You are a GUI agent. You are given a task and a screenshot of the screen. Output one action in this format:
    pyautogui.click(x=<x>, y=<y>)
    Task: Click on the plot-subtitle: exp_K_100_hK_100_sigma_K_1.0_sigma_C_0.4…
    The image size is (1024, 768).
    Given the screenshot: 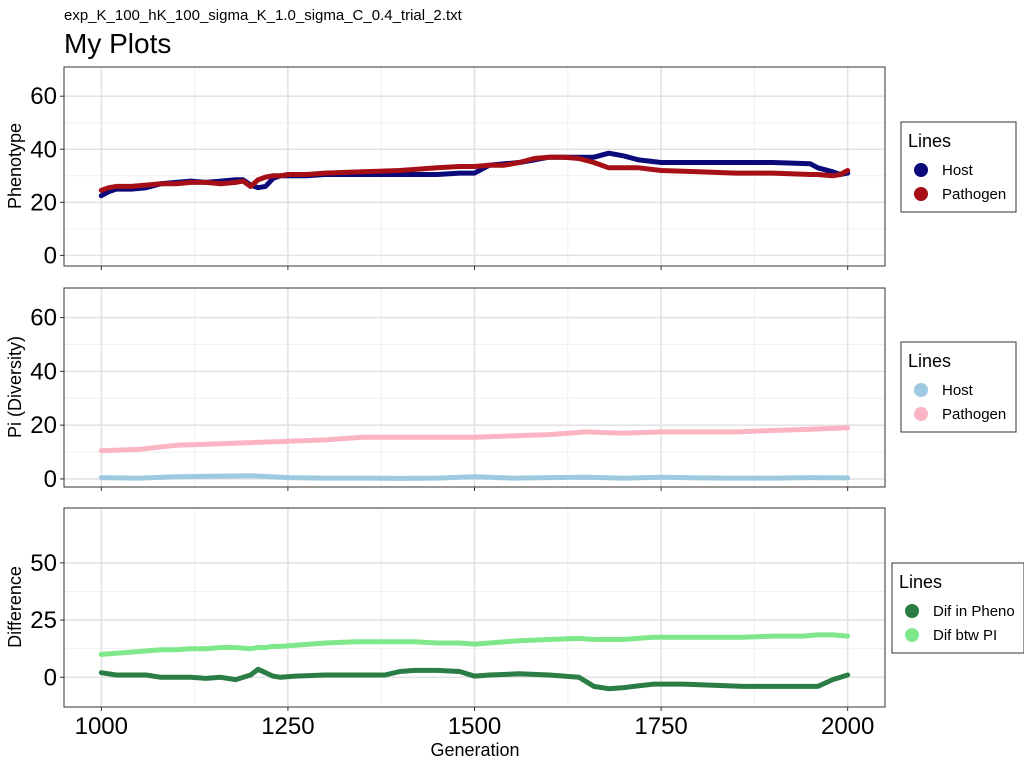 What is the action you would take?
    pyautogui.click(x=263, y=15)
    